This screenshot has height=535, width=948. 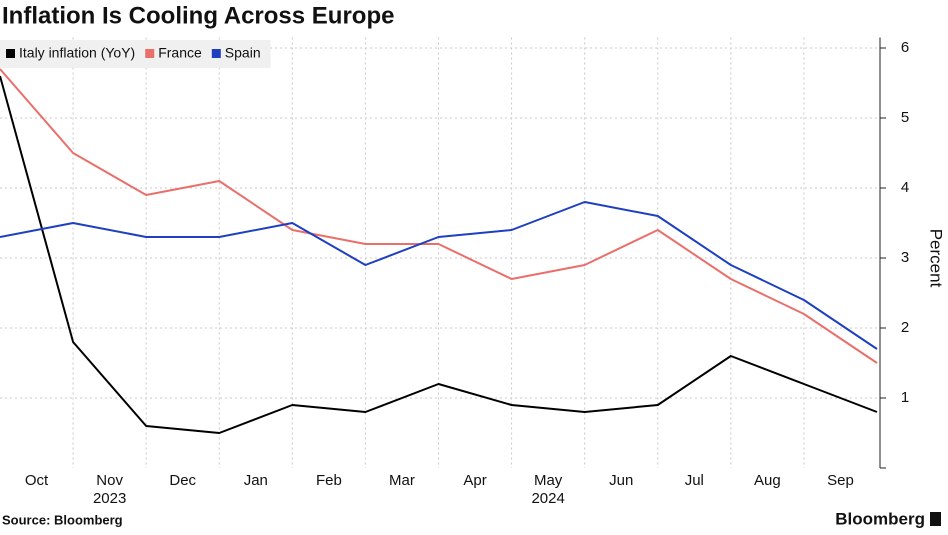 I want to click on x-tick-label: Dec, so click(x=182, y=480).